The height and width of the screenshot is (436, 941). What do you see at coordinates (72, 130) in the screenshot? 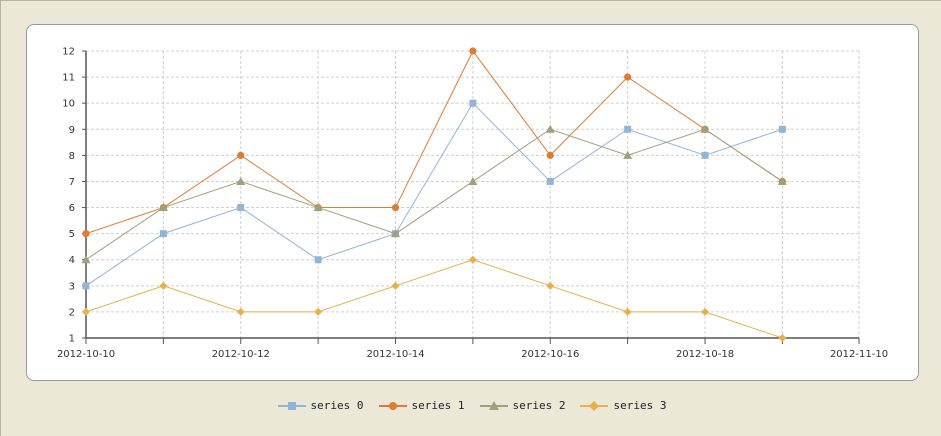
I see `y-tick-label: 9` at bounding box center [72, 130].